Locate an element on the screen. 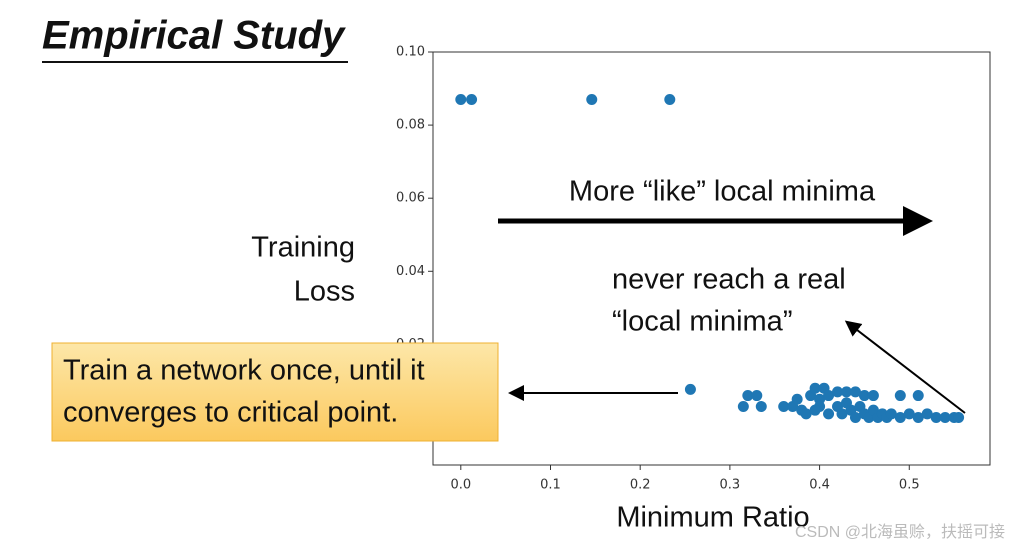 The height and width of the screenshot is (557, 1019). x-tick-label: 0.5 is located at coordinates (909, 485).